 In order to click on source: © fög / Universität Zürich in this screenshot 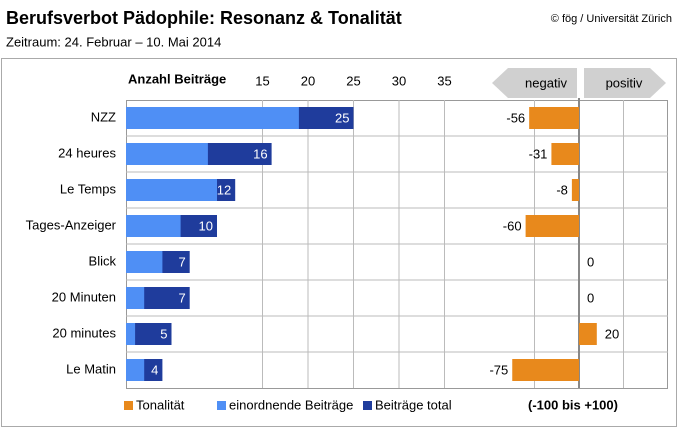, I will do `click(611, 19)`.